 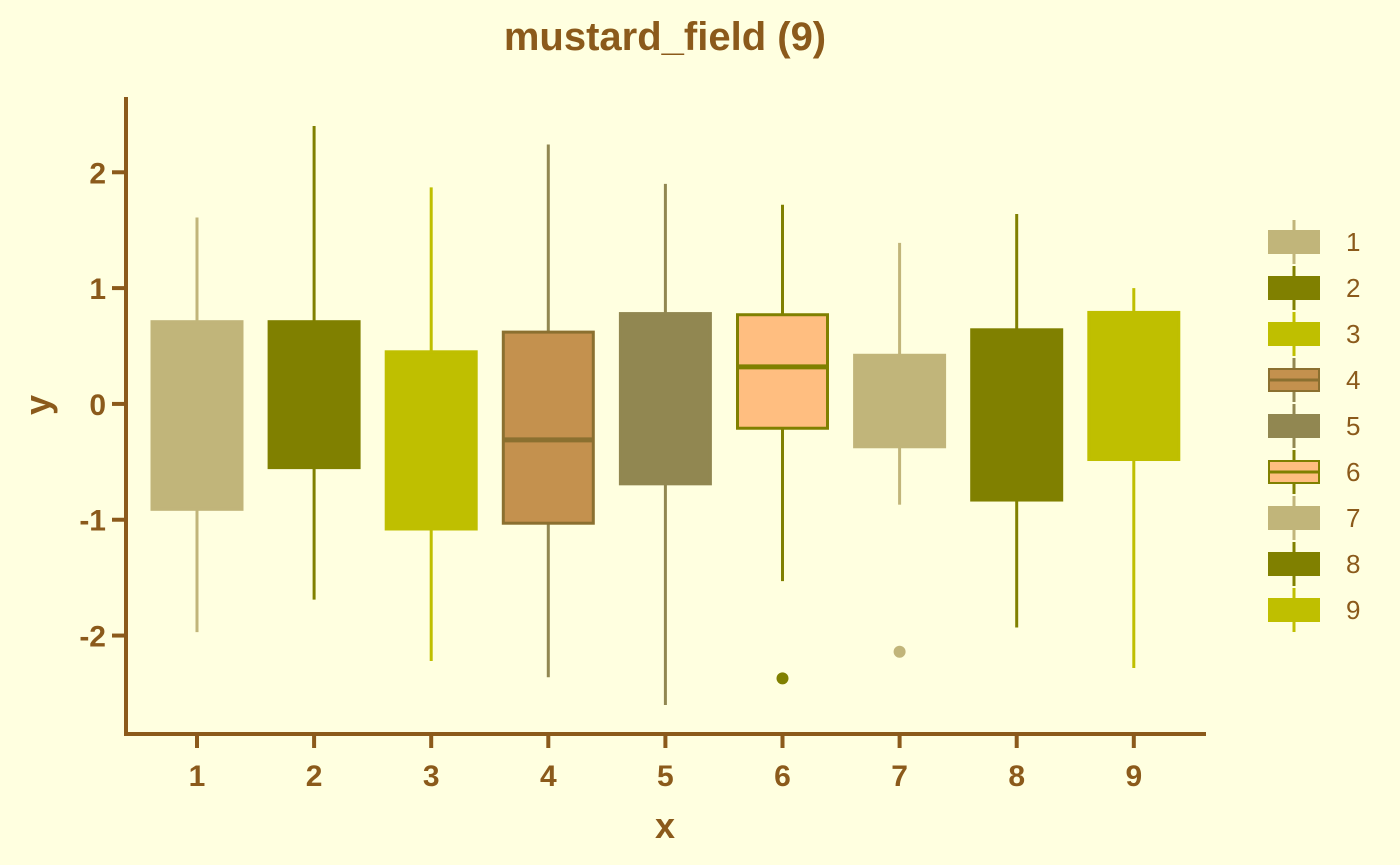 What do you see at coordinates (314, 776) in the screenshot?
I see `x-tick-label: 2` at bounding box center [314, 776].